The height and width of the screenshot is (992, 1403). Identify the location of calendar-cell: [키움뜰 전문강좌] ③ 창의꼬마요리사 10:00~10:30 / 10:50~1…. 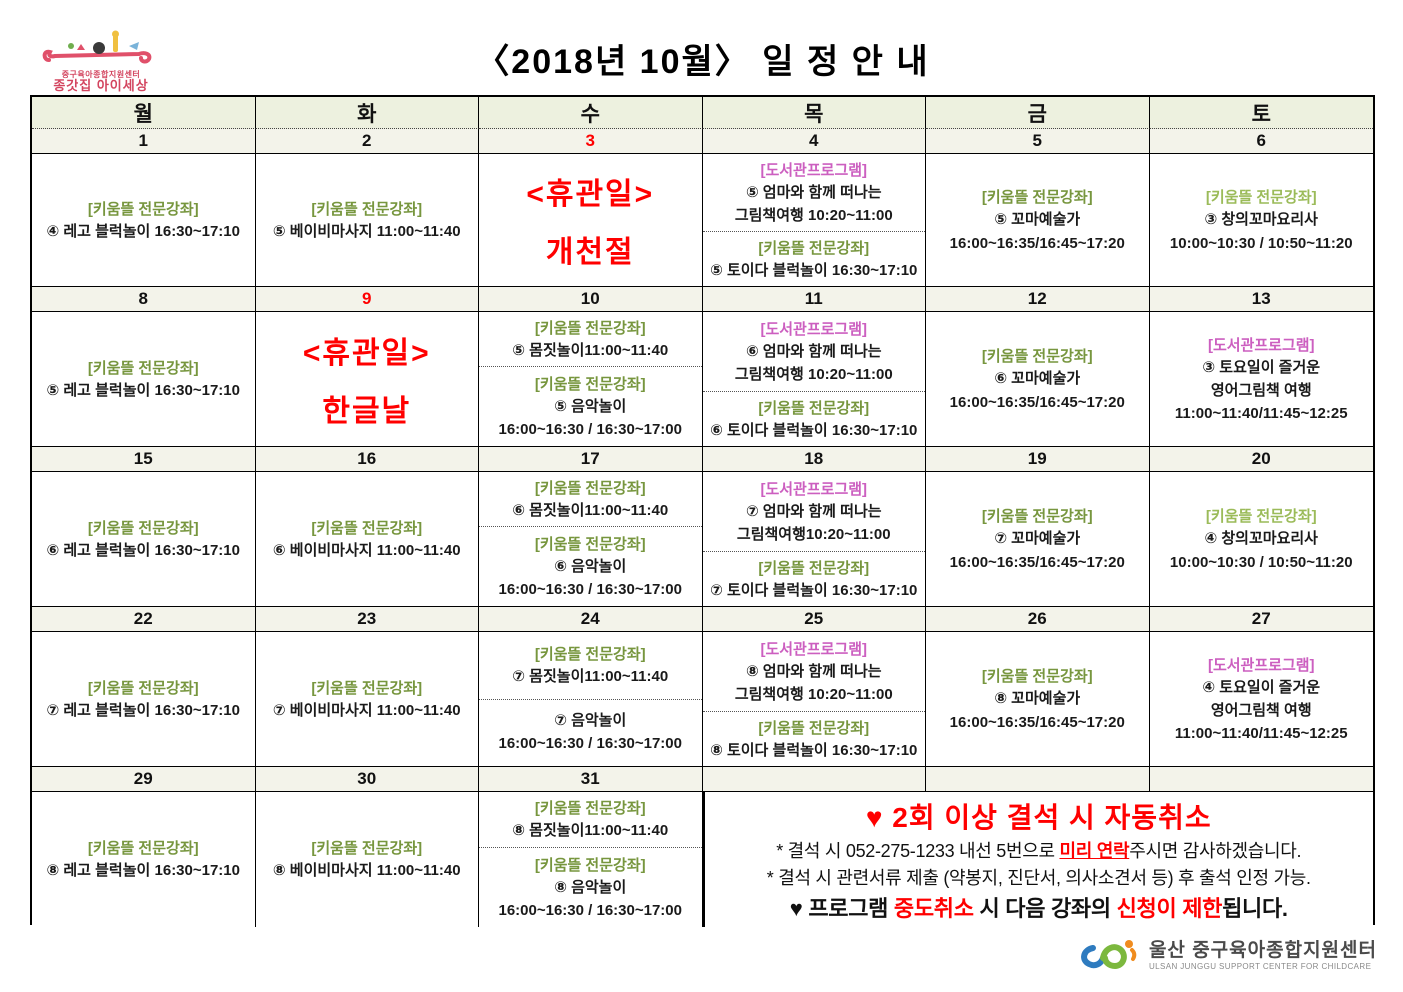
(1261, 220).